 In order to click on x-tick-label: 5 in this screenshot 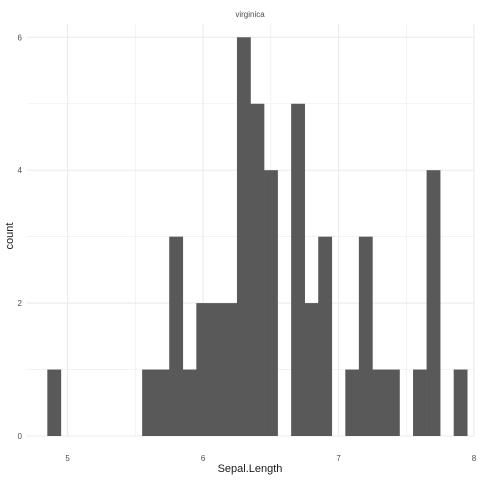, I will do `click(67, 458)`.